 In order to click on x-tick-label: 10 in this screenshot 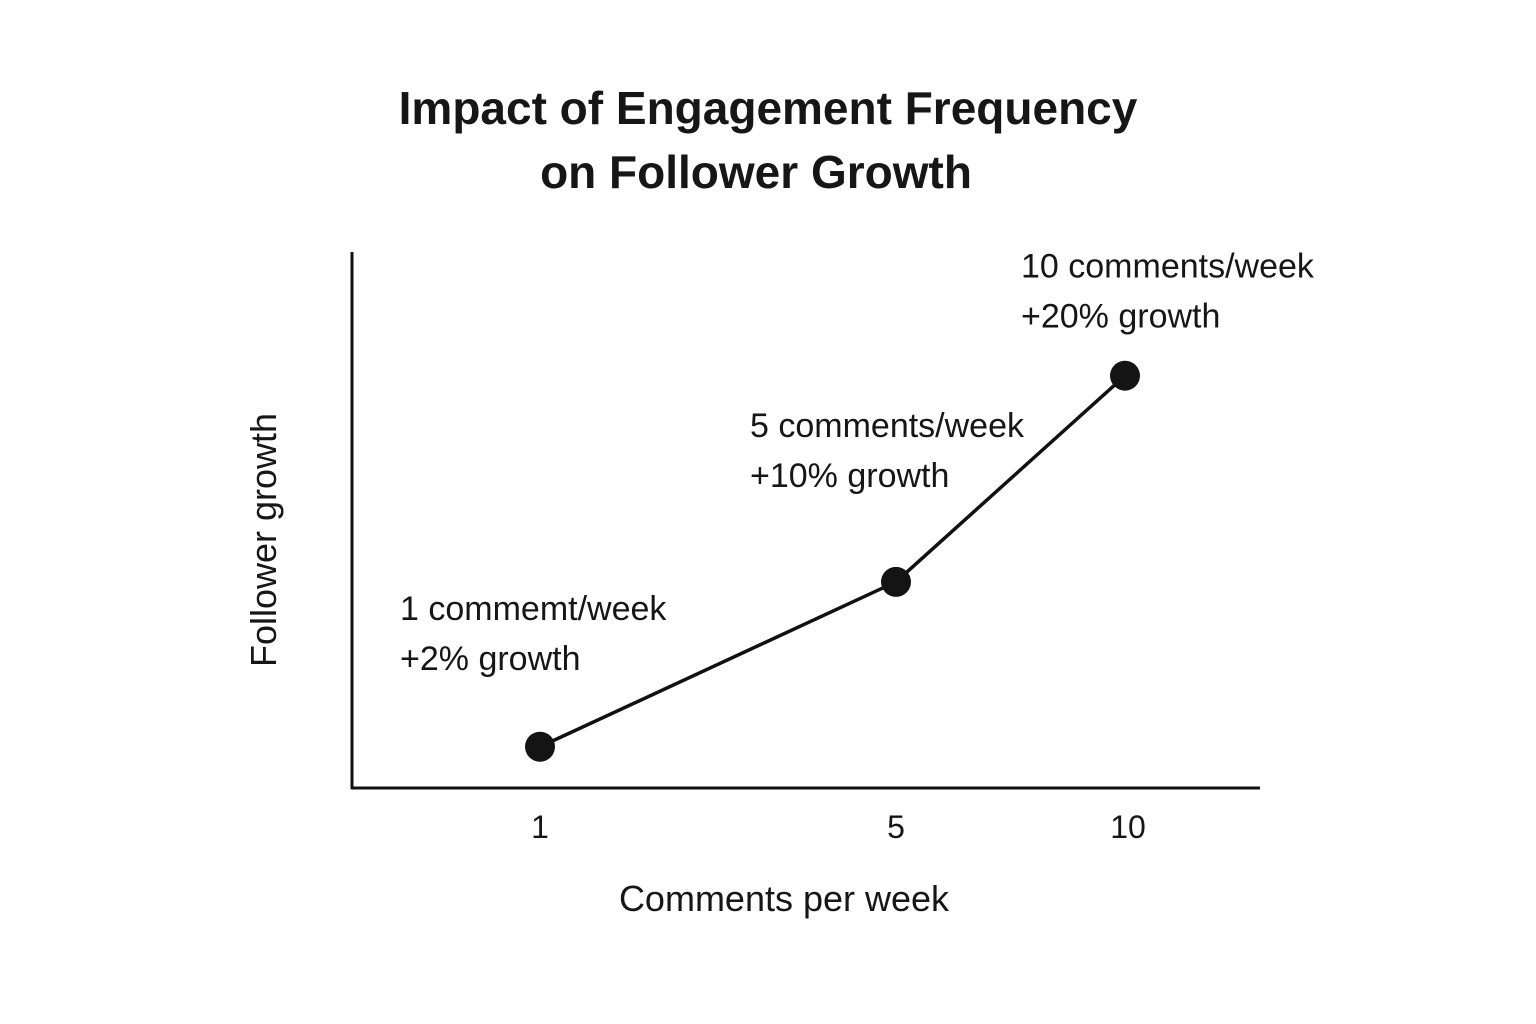, I will do `click(1128, 827)`.